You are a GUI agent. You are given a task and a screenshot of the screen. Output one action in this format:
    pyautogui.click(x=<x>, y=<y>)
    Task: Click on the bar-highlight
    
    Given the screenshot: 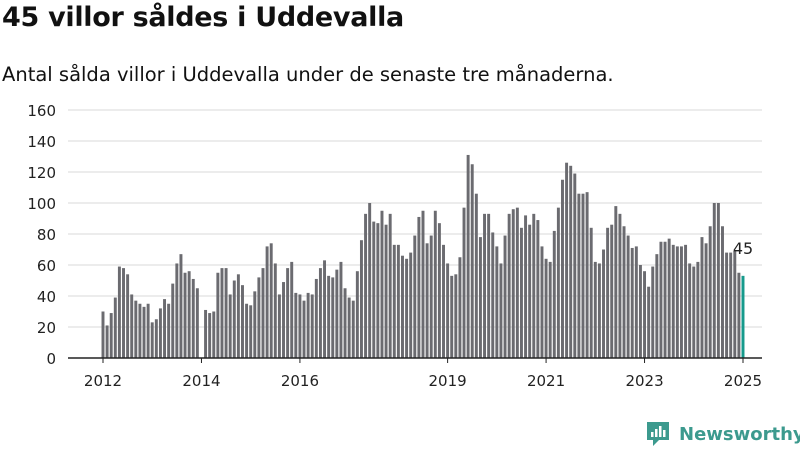 What is the action you would take?
    pyautogui.click(x=743, y=316)
    